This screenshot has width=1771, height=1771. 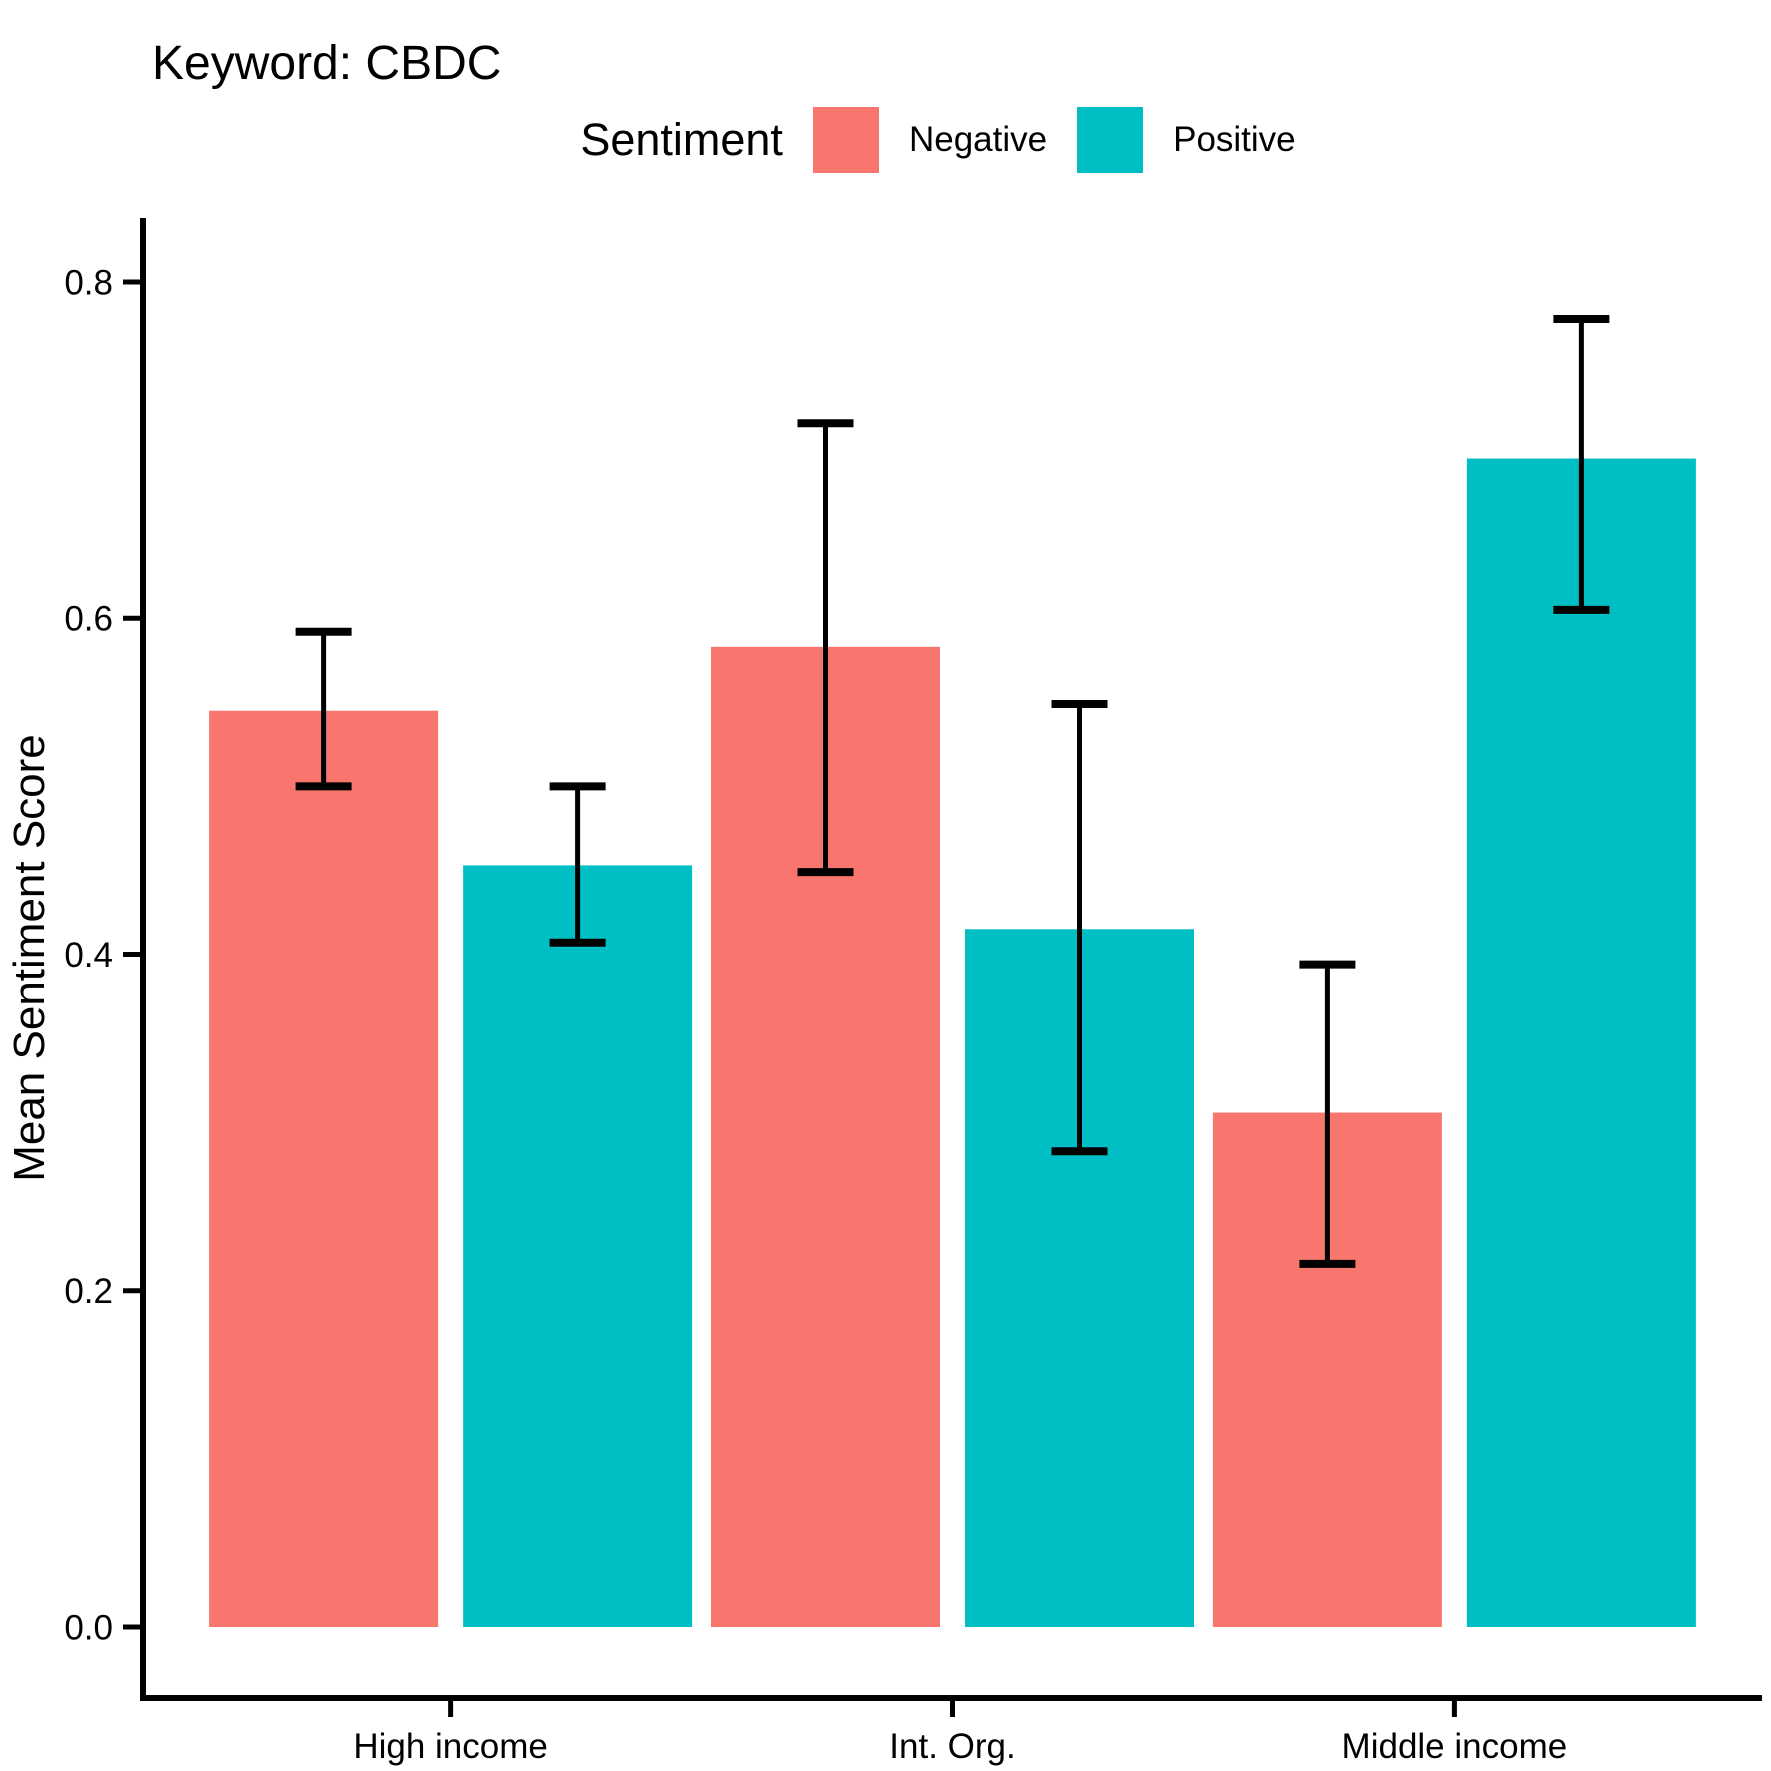 What do you see at coordinates (1110, 140) in the screenshot?
I see `positive-swatch-icon` at bounding box center [1110, 140].